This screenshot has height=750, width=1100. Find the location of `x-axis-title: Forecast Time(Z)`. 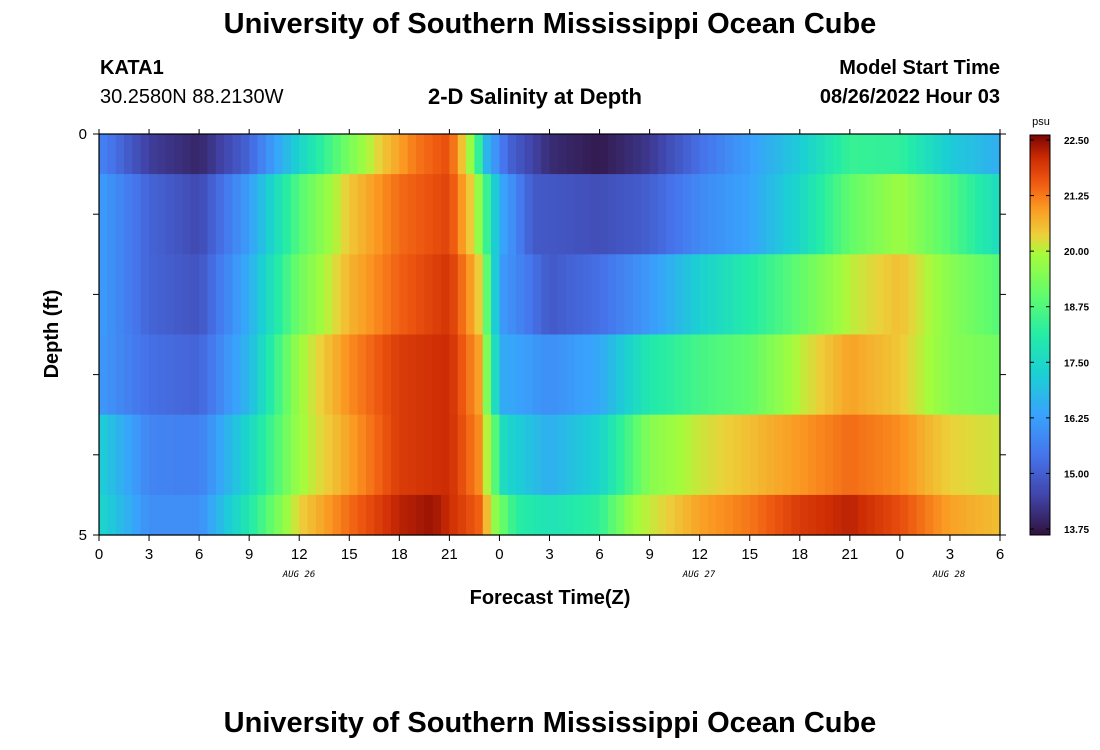

x-axis-title: Forecast Time(Z) is located at coordinates (550, 598).